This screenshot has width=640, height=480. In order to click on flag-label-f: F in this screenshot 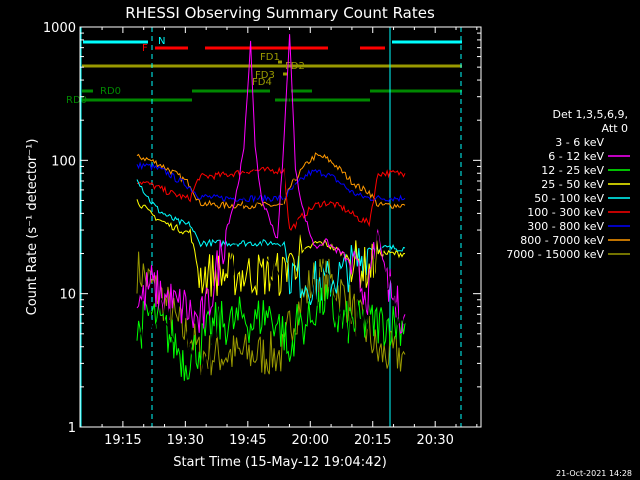, I will do `click(145, 48)`.